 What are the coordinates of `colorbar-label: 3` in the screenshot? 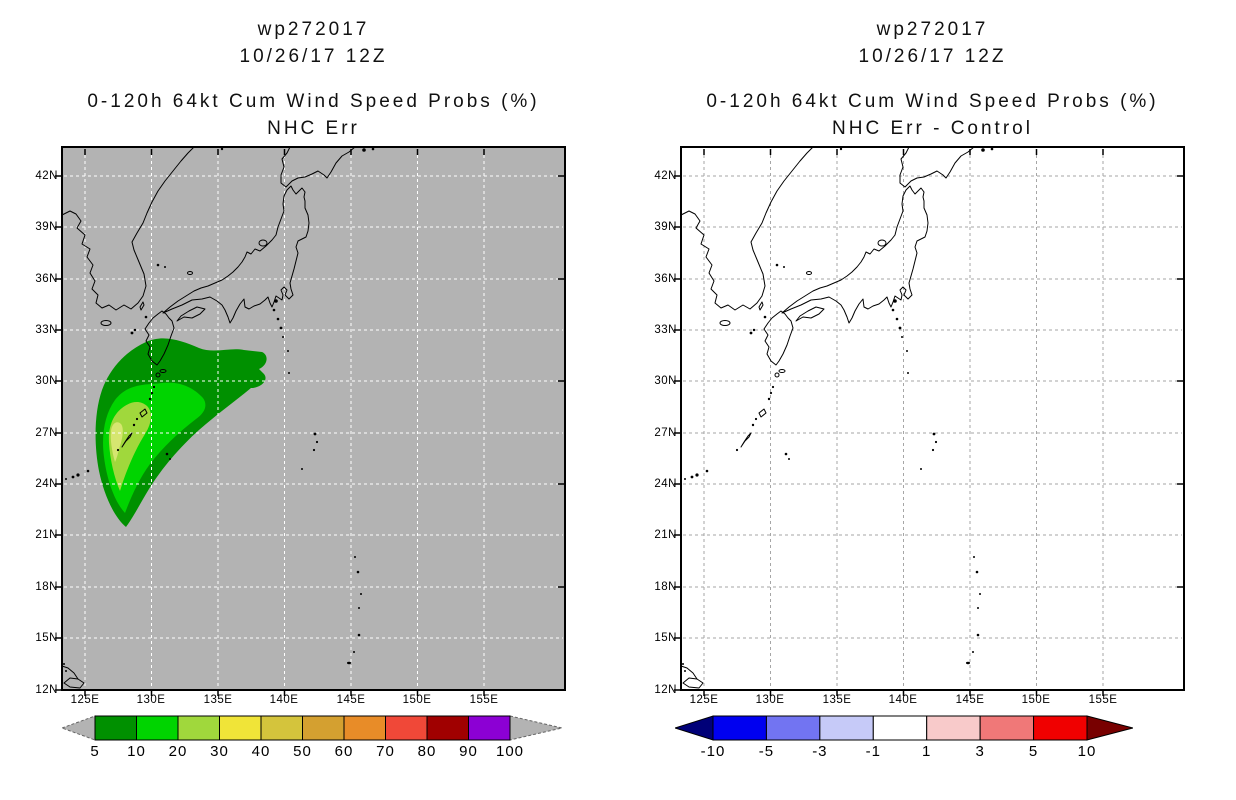 It's located at (979, 751).